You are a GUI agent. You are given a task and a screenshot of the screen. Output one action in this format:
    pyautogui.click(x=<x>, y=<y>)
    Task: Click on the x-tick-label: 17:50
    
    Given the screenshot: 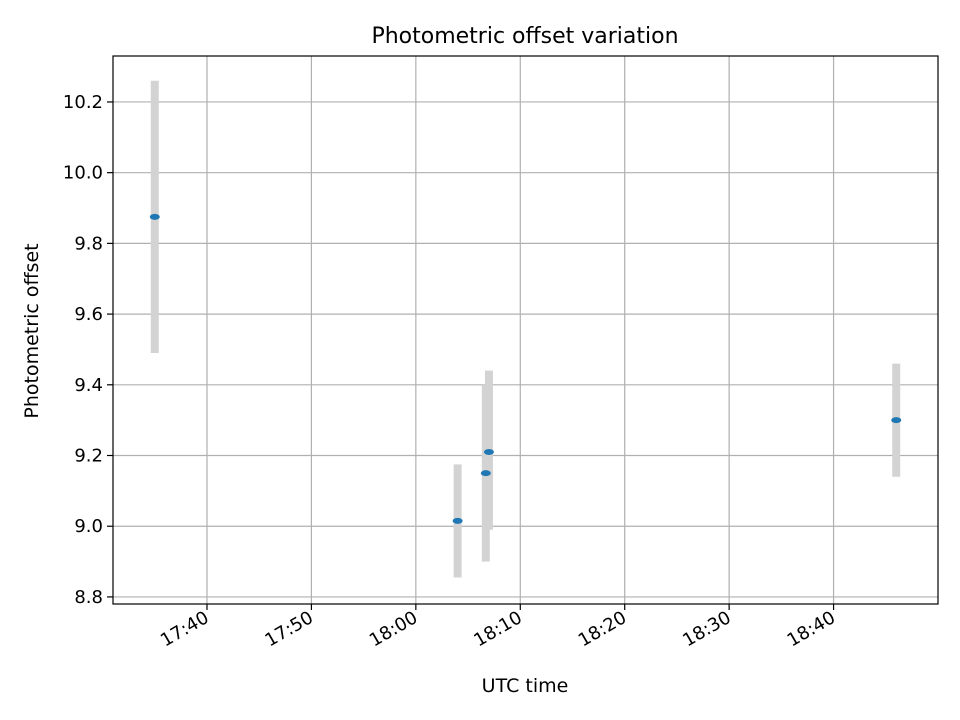 What is the action you would take?
    pyautogui.click(x=288, y=629)
    